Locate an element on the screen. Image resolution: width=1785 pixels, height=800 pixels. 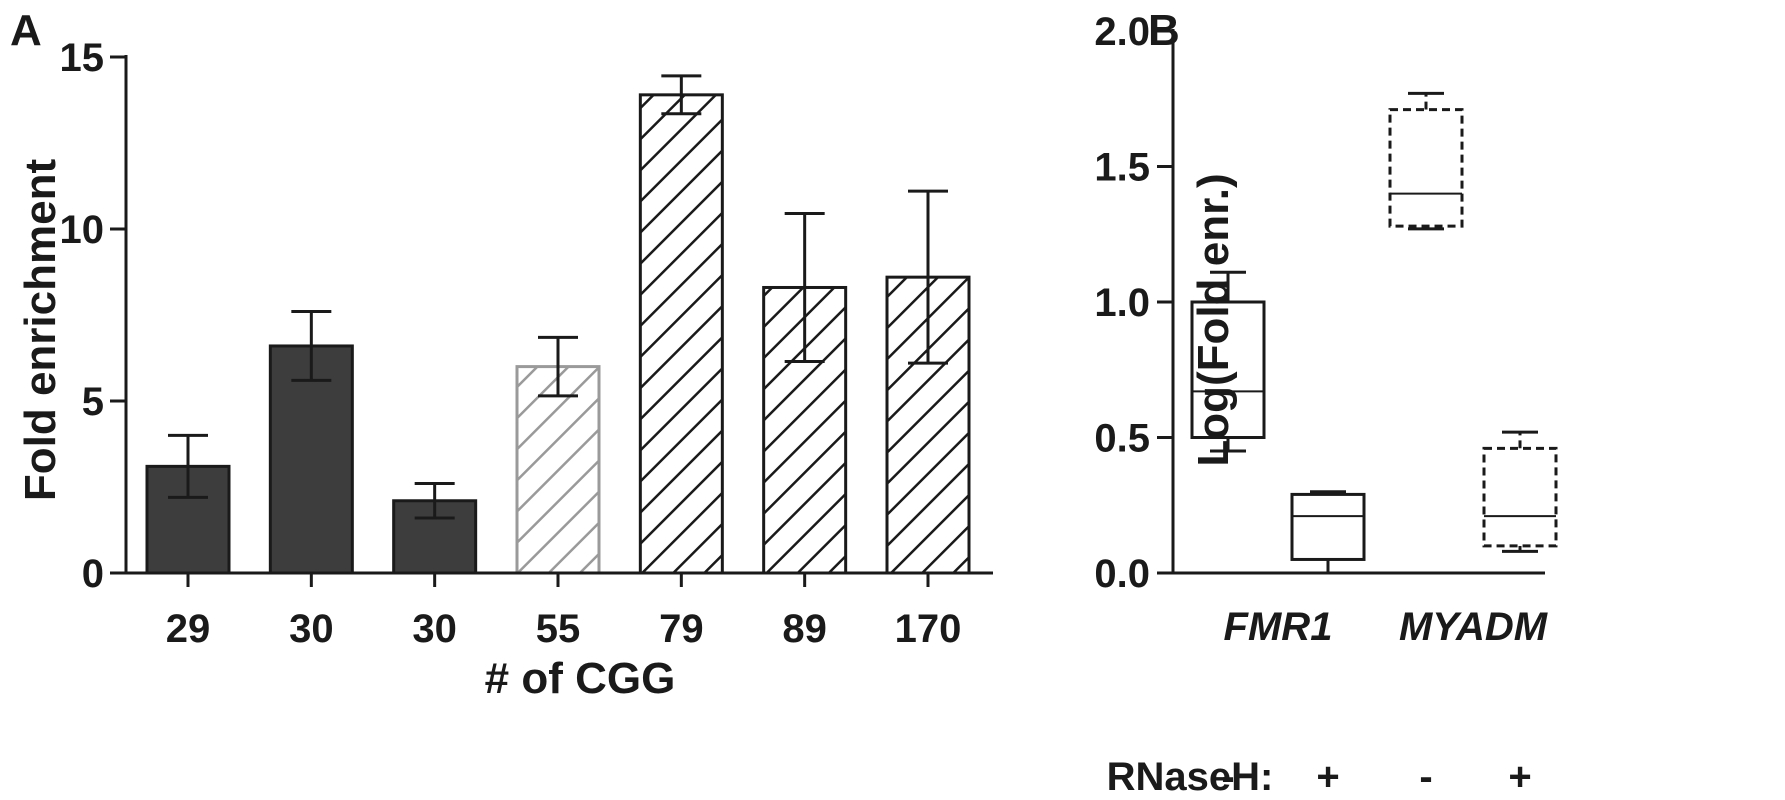
y-tick-label-b: 0.5 is located at coordinates (1122, 439).